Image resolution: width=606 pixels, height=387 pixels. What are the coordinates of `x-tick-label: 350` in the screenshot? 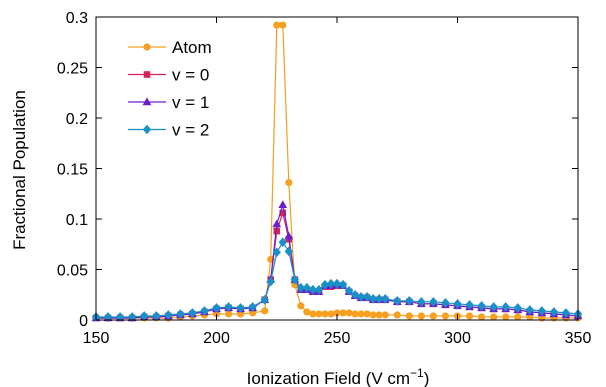 It's located at (578, 338).